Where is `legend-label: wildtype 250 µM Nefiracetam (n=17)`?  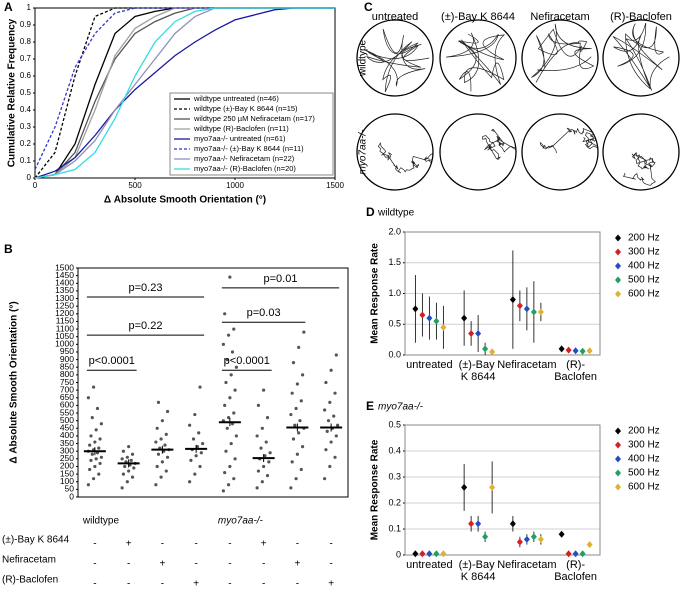 legend-label: wildtype 250 µM Nefiracetam (n=17) is located at coordinates (254, 118).